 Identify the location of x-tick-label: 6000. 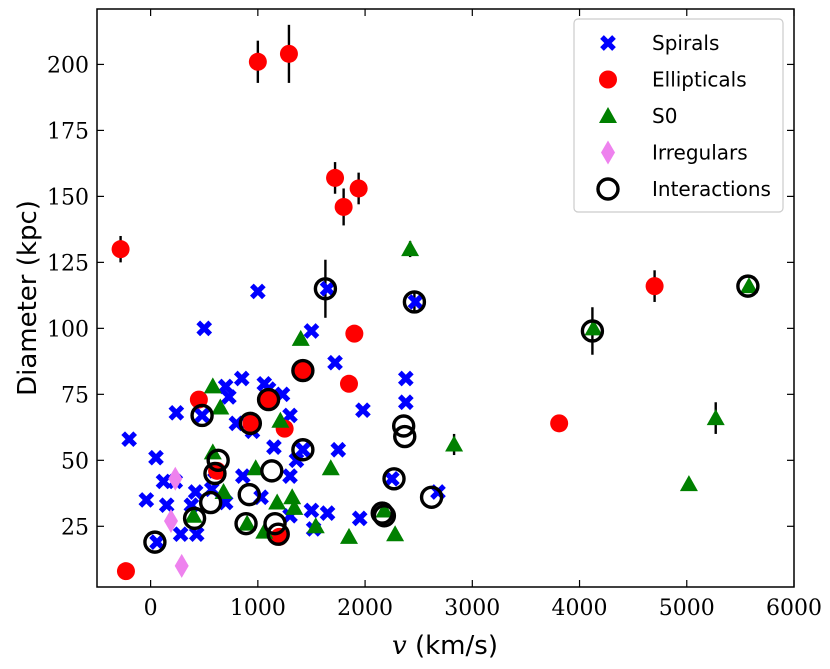
(794, 608).